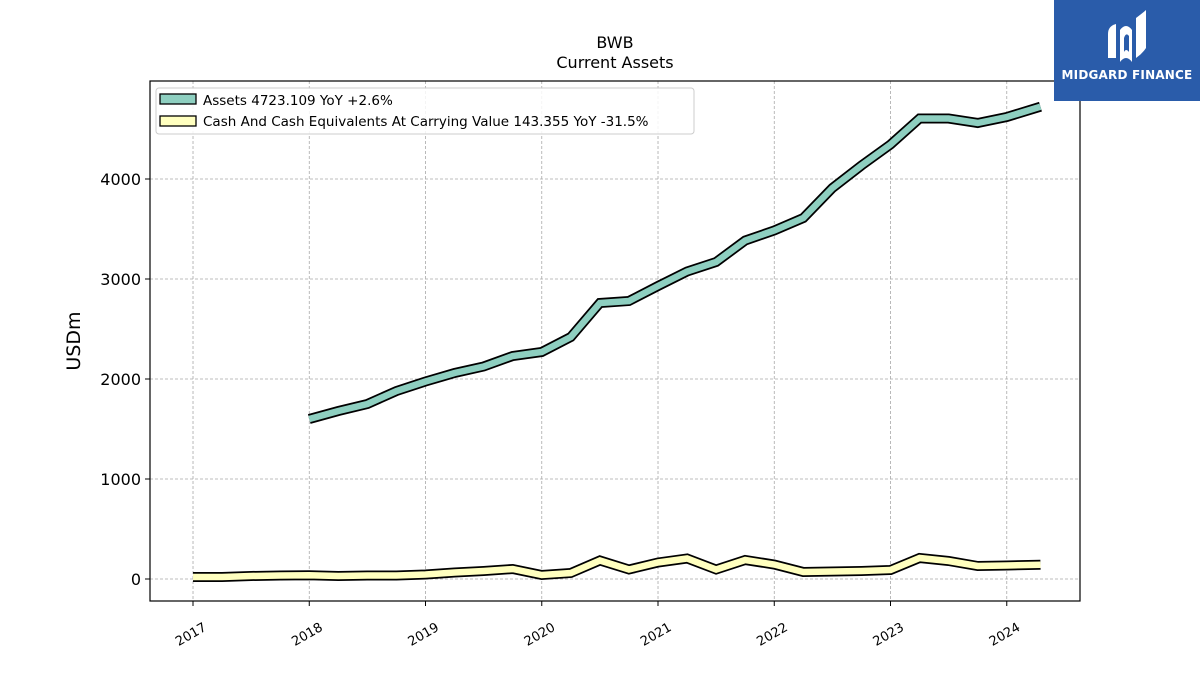 The image size is (1200, 675). Describe the element at coordinates (120, 179) in the screenshot. I see `y-tick-label: 4000` at that location.